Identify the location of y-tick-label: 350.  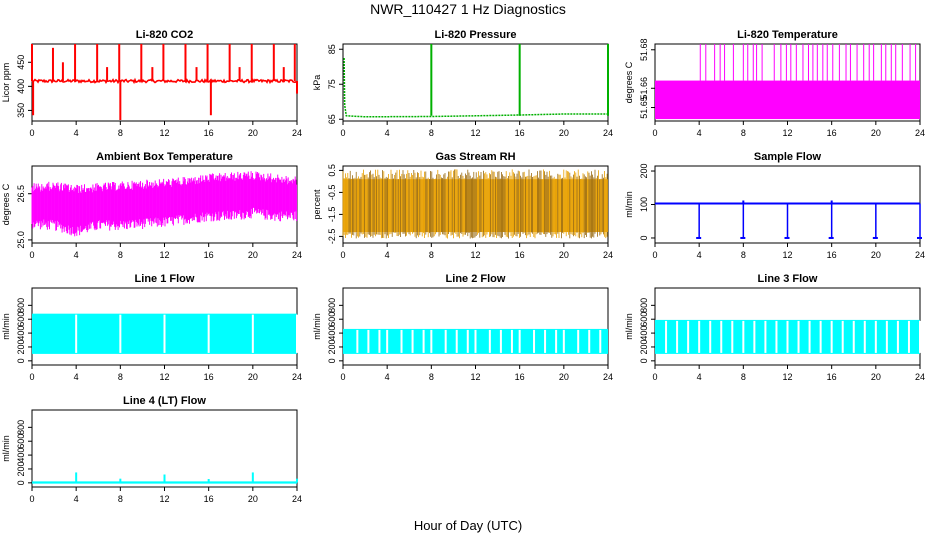
(21, 110).